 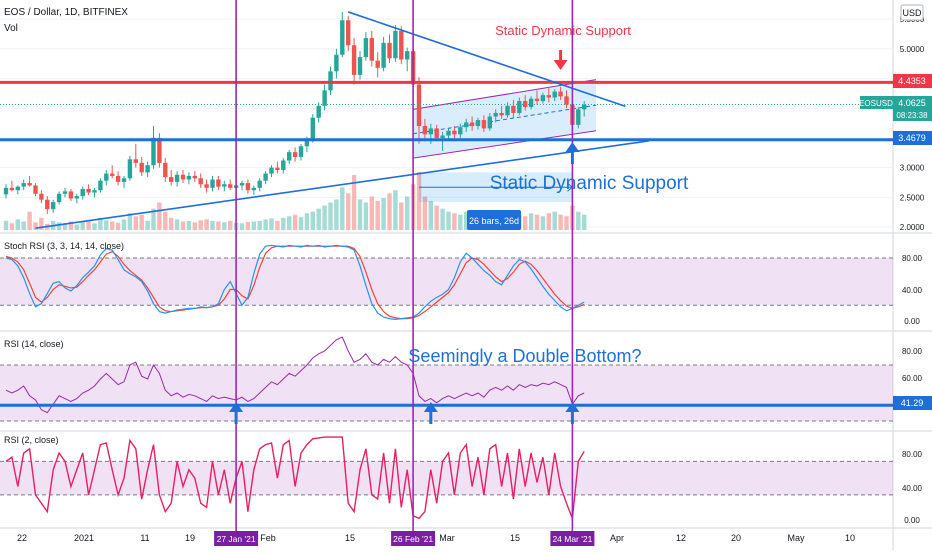 What do you see at coordinates (22, 538) in the screenshot?
I see `x-tick-label: 22` at bounding box center [22, 538].